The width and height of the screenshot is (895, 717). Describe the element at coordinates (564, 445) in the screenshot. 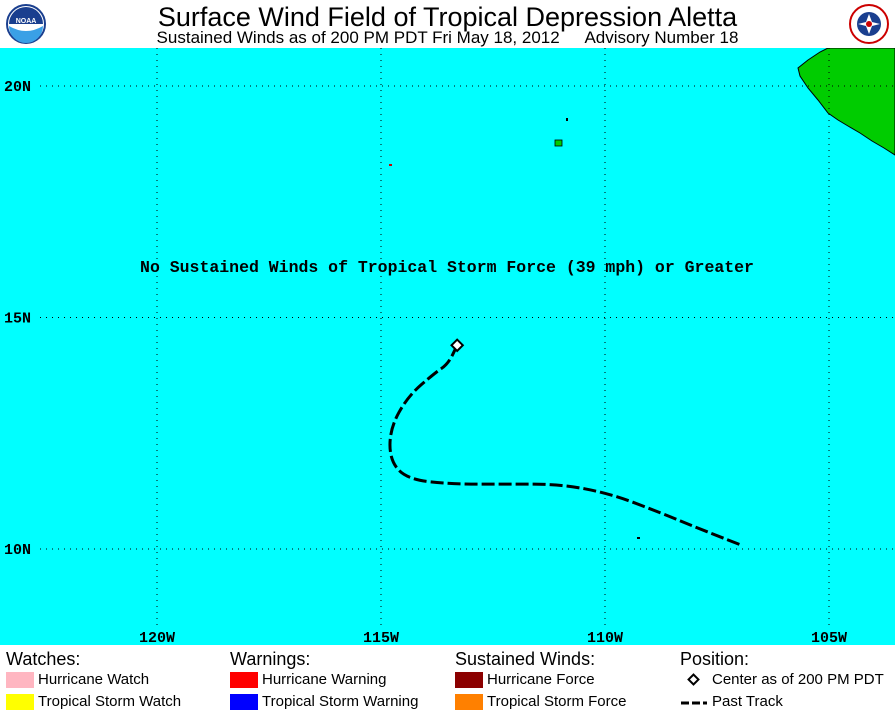

I see `past-track-line` at that location.